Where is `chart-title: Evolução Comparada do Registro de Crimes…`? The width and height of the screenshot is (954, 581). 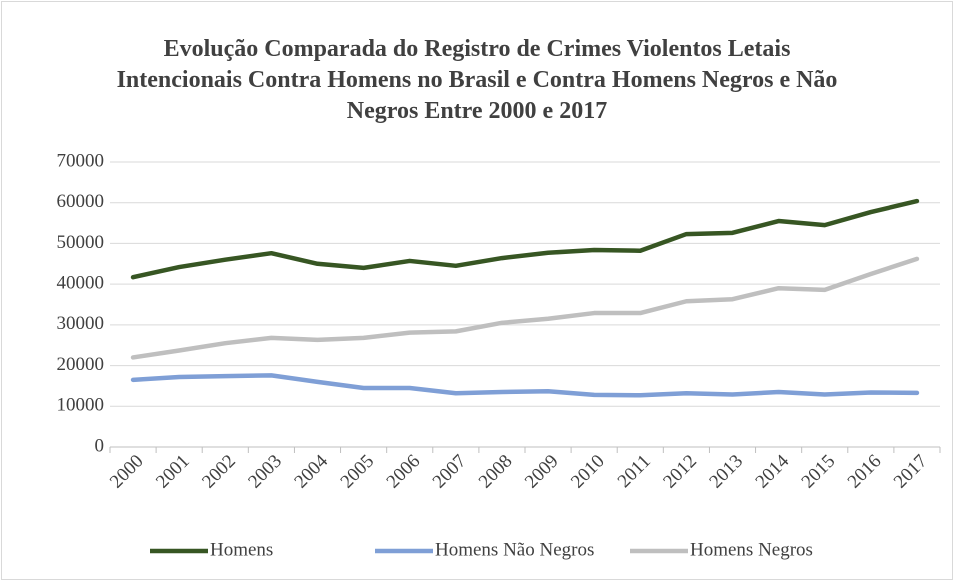 chart-title: Evolução Comparada do Registro de Crimes… is located at coordinates (477, 80).